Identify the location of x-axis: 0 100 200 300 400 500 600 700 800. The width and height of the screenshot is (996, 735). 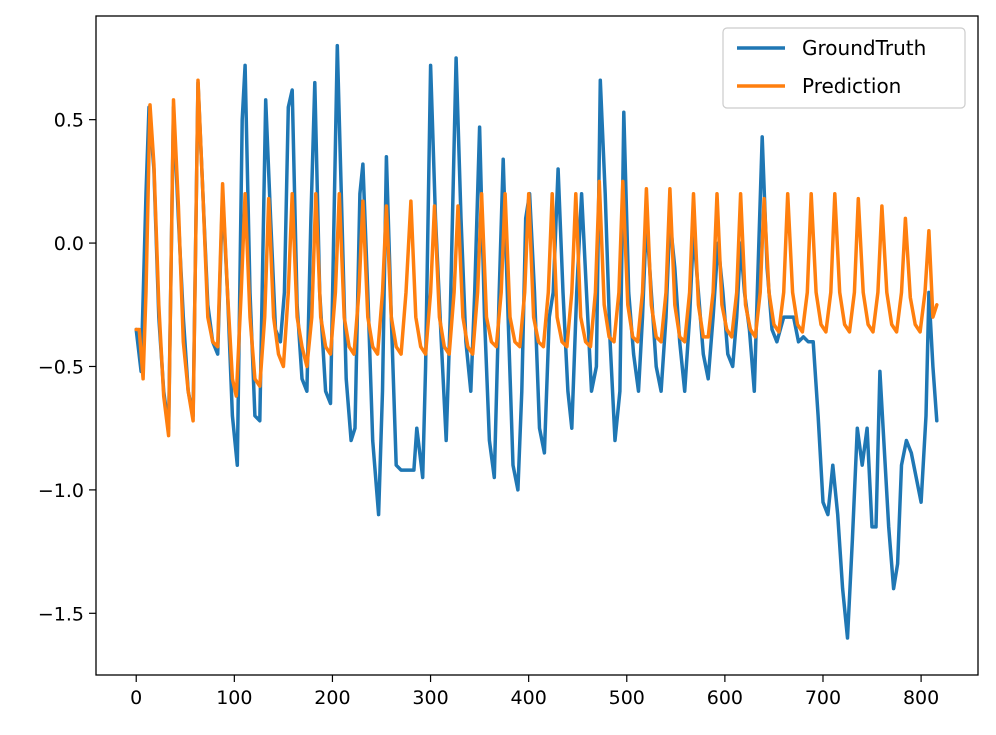
(534, 692).